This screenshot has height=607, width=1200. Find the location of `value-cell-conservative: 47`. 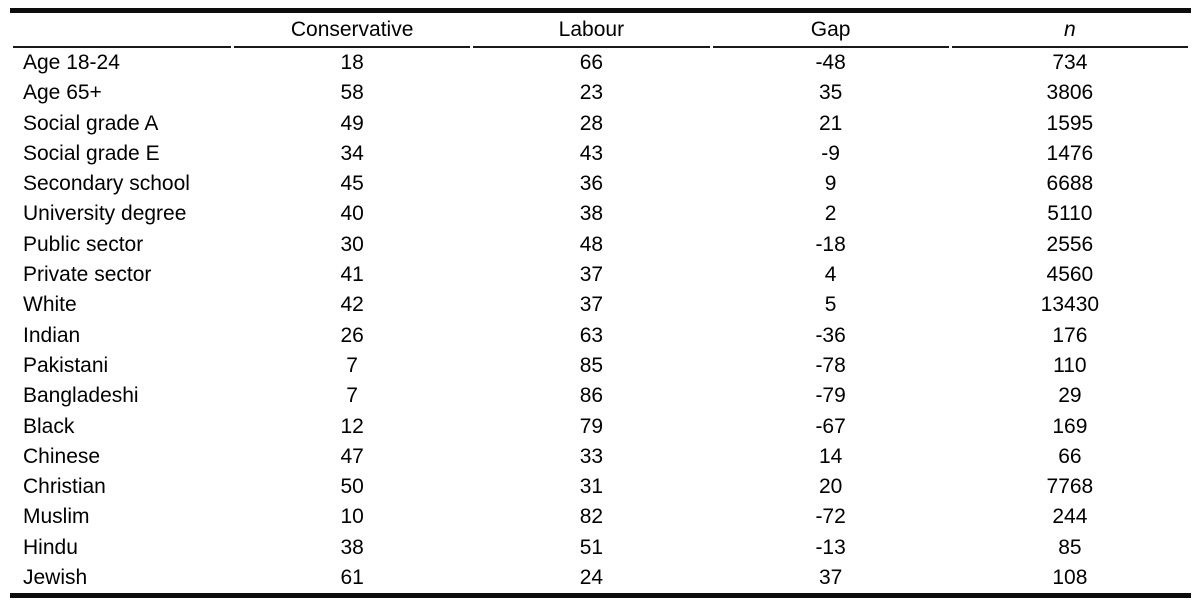

value-cell-conservative: 47 is located at coordinates (352, 456).